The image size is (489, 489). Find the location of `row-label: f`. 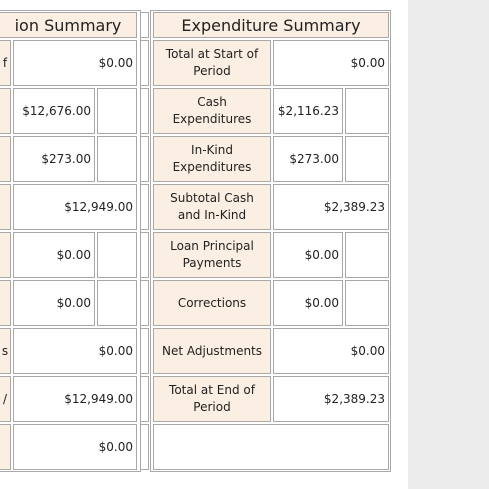

row-label: f is located at coordinates (5, 63).